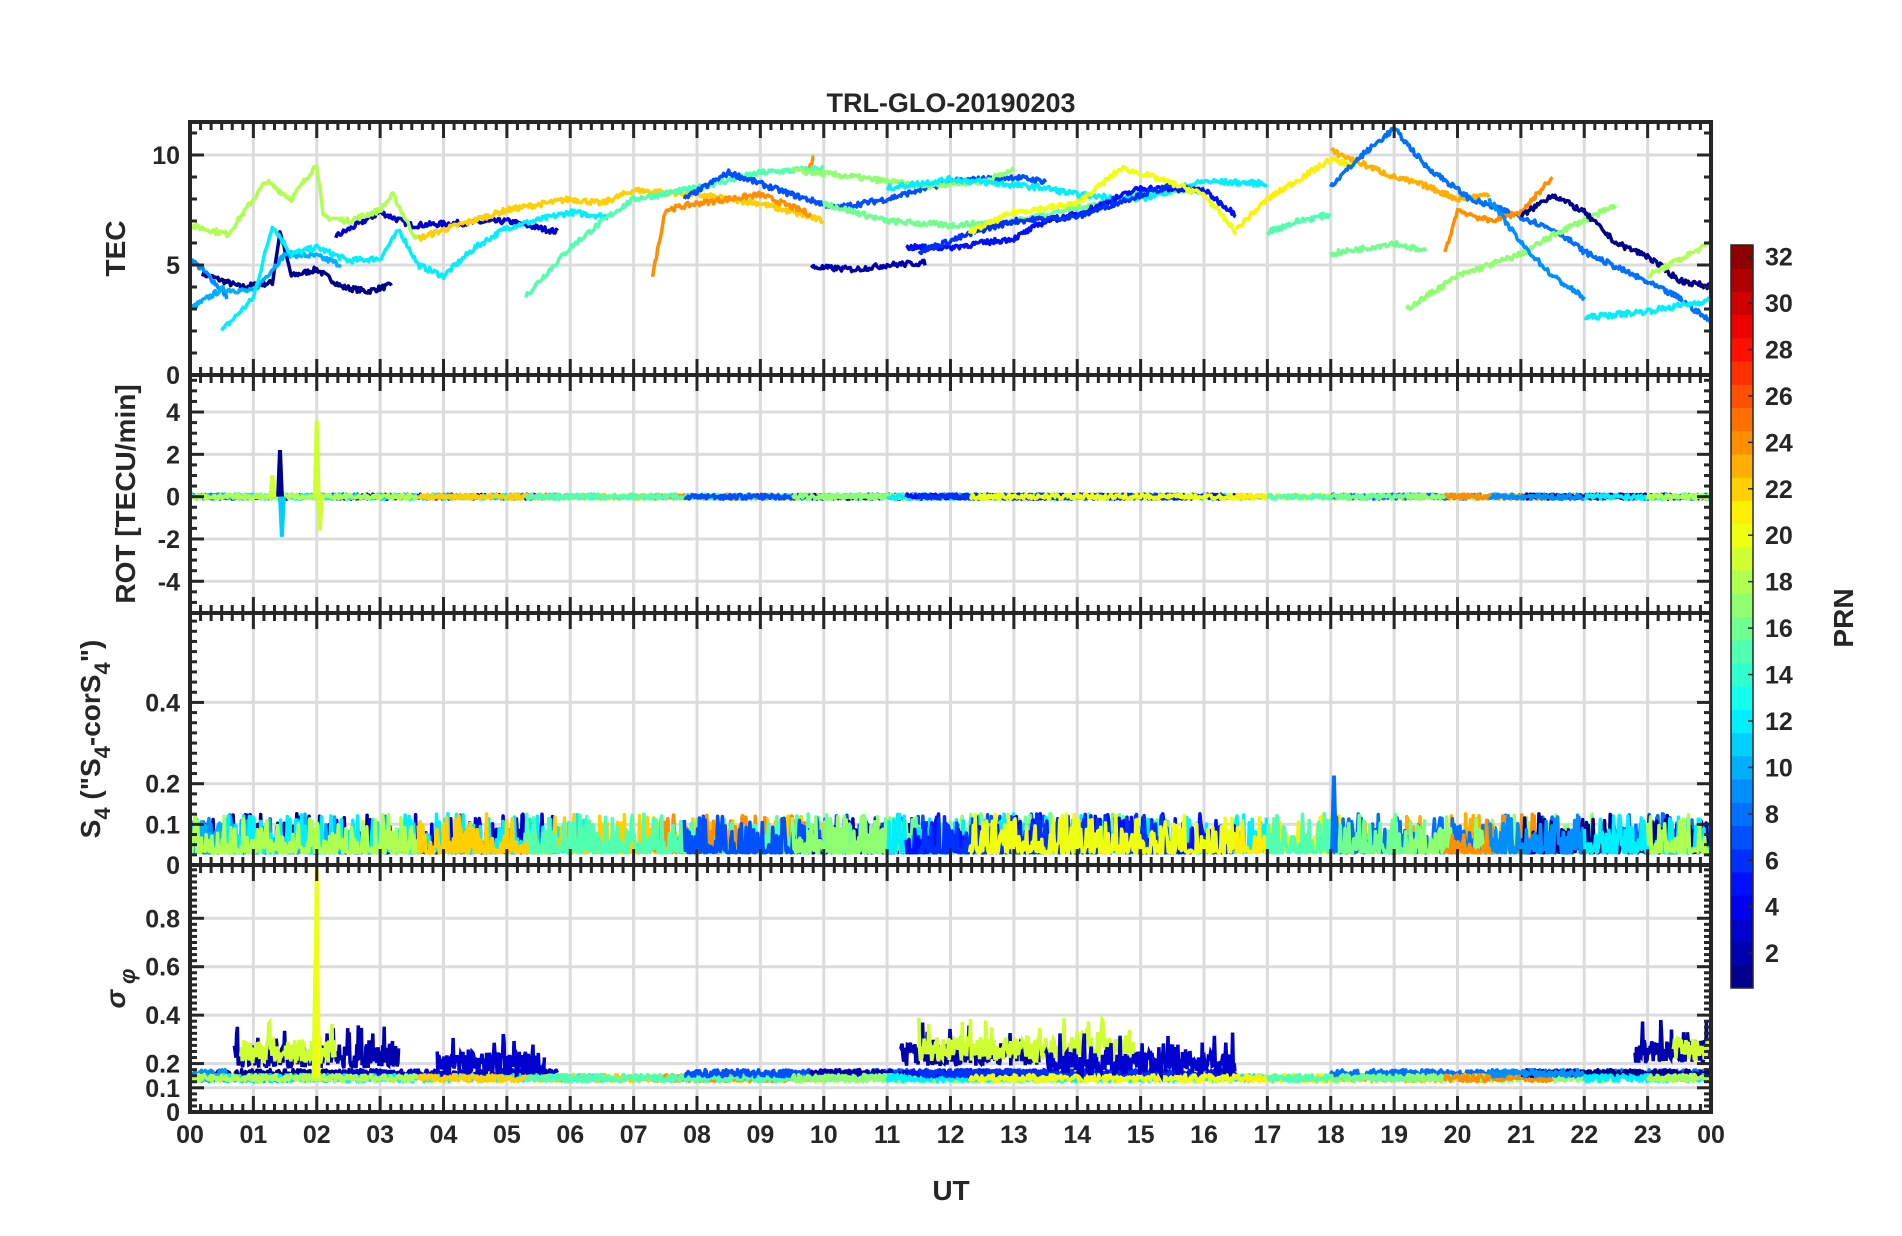 The width and height of the screenshot is (1902, 1236). Describe the element at coordinates (173, 455) in the screenshot. I see `y-tick-label: 2` at that location.